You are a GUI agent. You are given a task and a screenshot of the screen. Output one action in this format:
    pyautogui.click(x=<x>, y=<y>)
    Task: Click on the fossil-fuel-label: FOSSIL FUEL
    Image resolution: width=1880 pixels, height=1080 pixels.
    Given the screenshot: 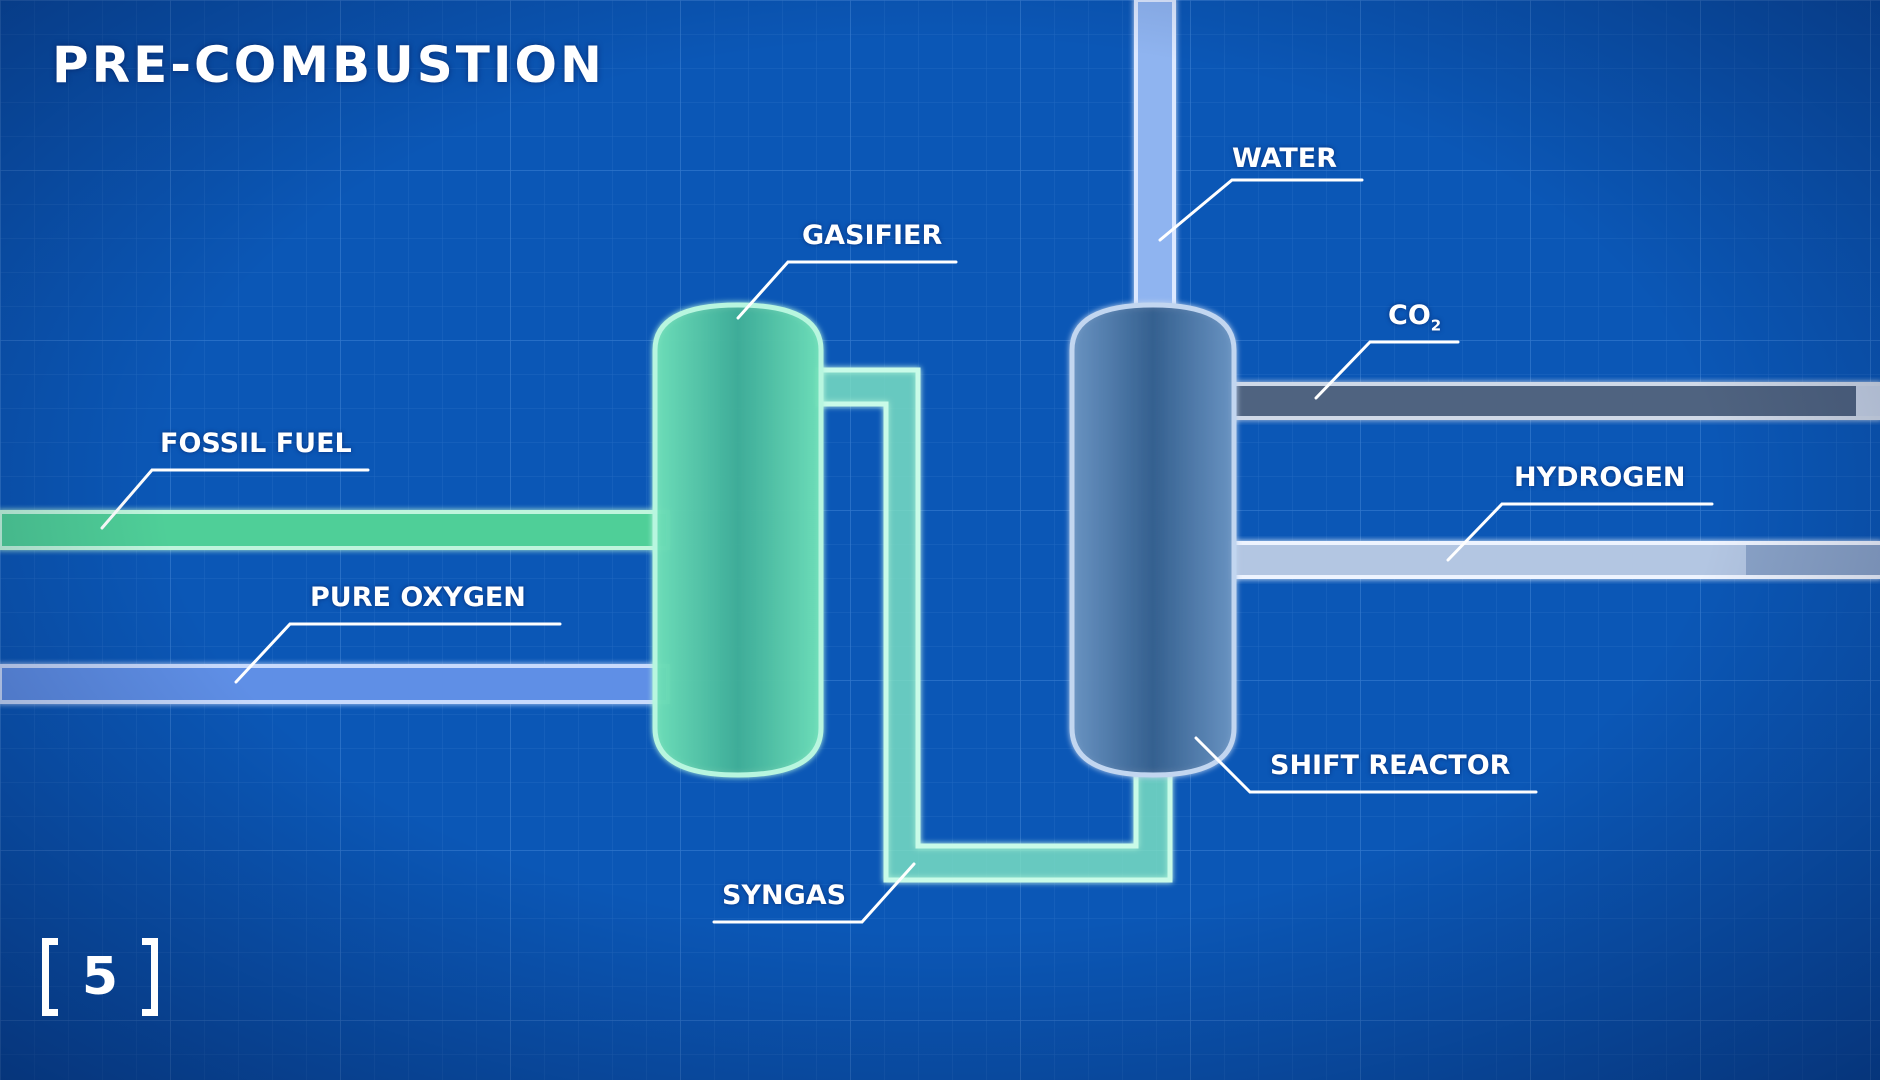 What is the action you would take?
    pyautogui.click(x=256, y=443)
    